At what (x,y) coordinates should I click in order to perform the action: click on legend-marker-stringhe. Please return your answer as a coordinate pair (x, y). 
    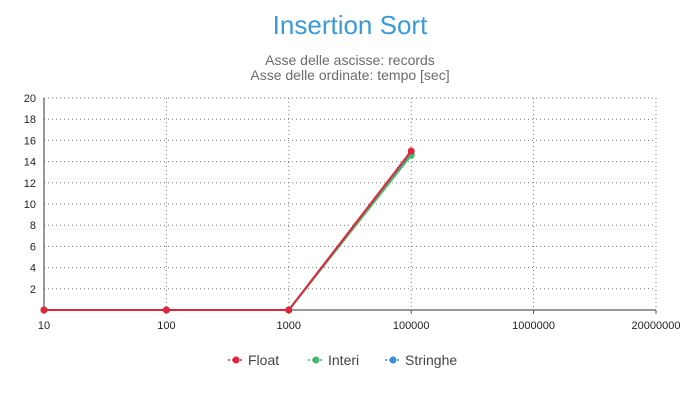
    Looking at the image, I should click on (393, 360).